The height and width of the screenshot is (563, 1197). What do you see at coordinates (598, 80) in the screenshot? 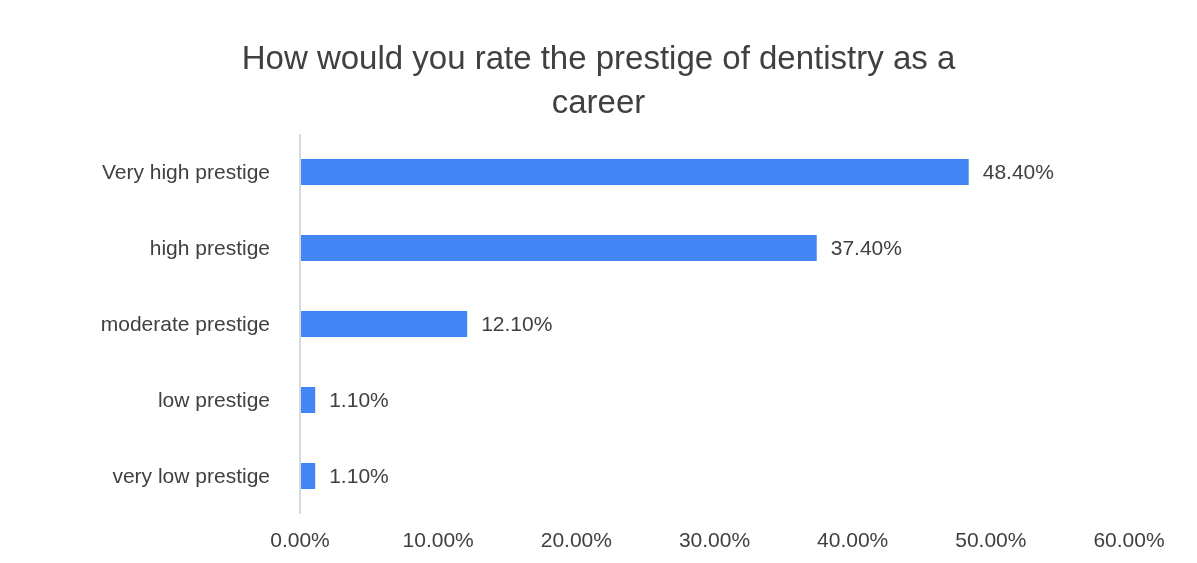
I see `chart-title: How would you rate the prestige of dentistry as a career` at bounding box center [598, 80].